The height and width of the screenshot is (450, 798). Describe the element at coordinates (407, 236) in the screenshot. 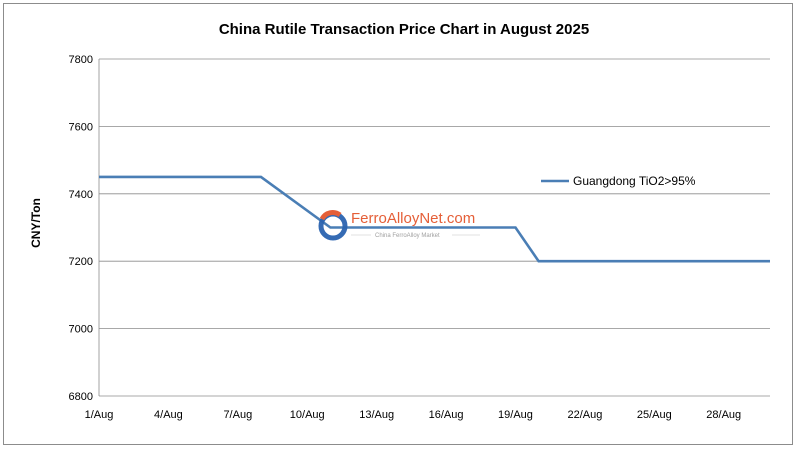

I see `watermark-tagline: China FerroAlloy Market` at that location.